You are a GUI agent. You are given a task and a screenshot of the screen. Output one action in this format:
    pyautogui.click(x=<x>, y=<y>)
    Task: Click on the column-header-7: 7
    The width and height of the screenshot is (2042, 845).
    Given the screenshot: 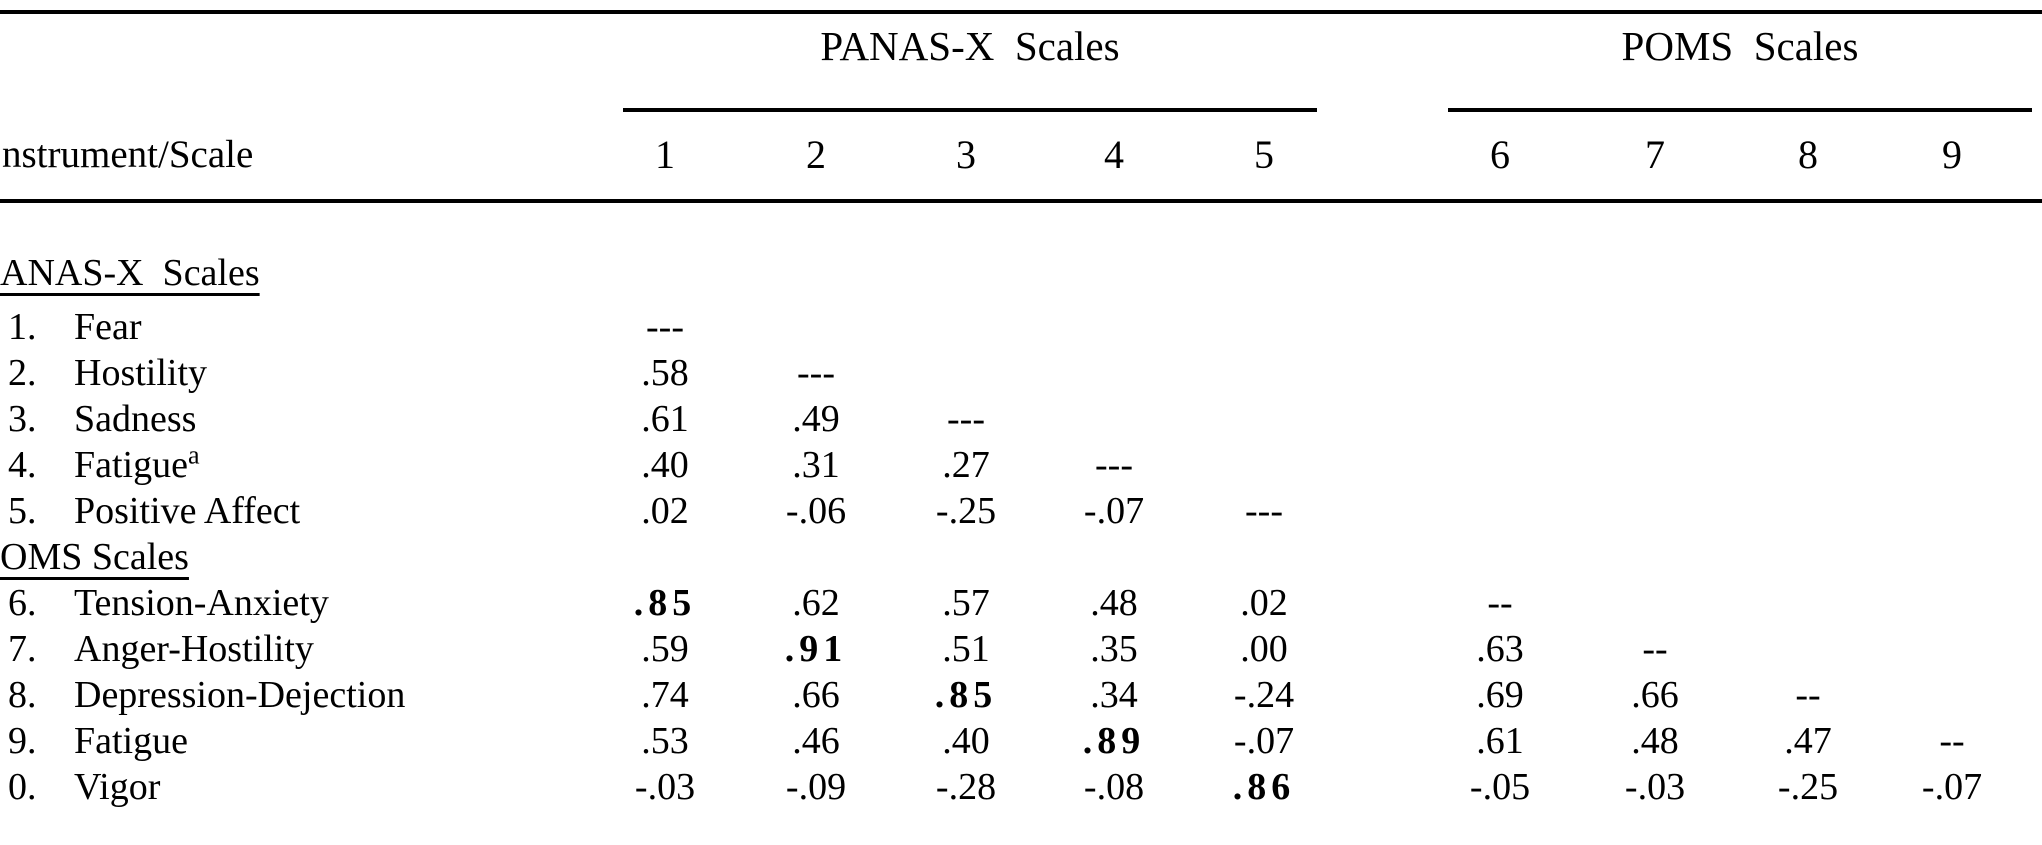 What is the action you would take?
    pyautogui.click(x=1655, y=154)
    